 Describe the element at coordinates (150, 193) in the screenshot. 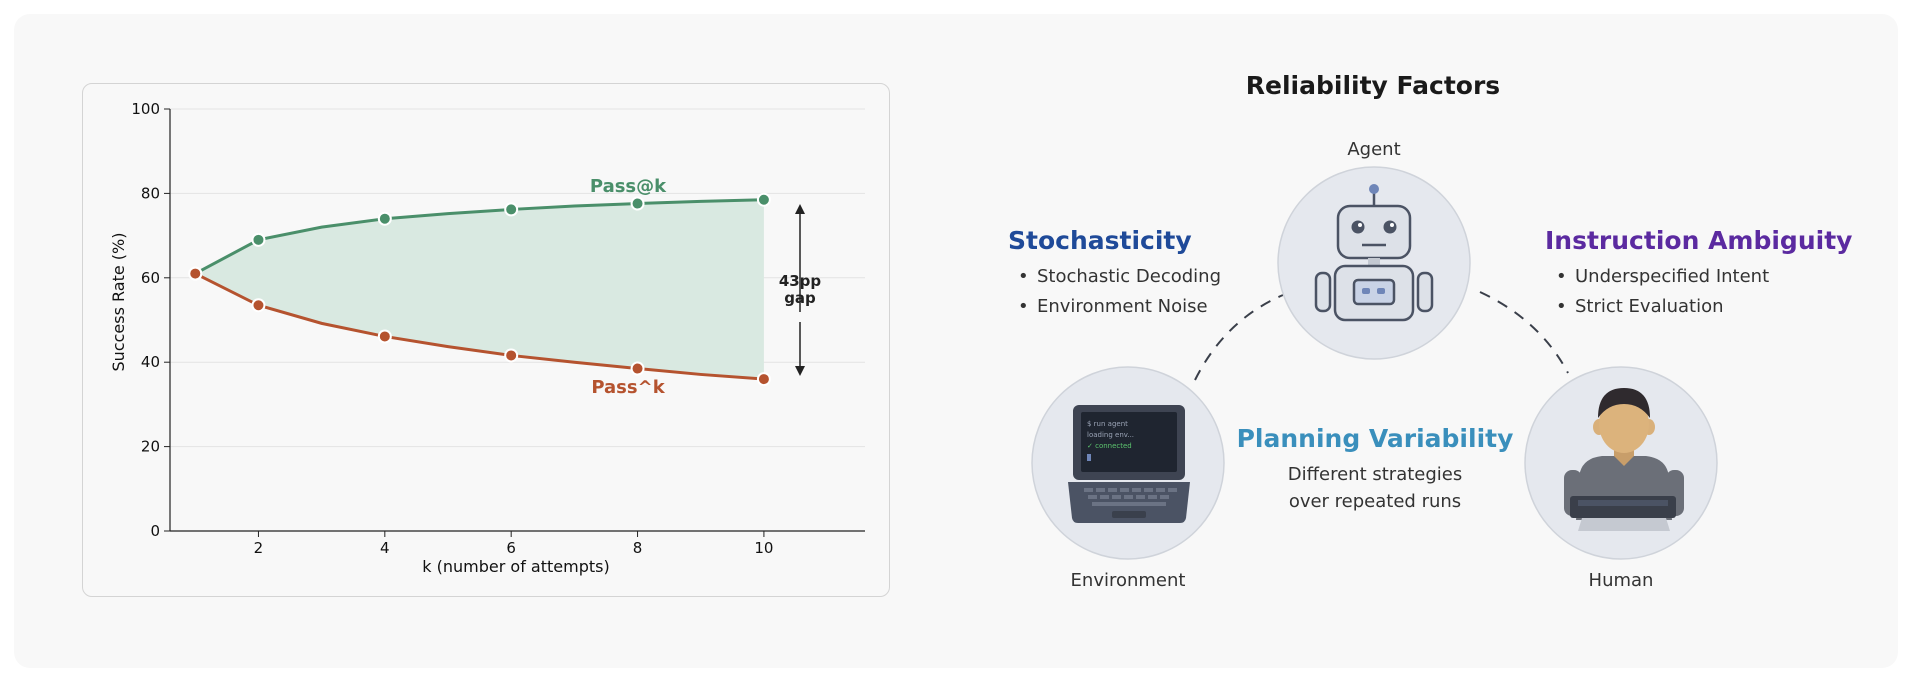

I see `y-tick-label: 80` at that location.